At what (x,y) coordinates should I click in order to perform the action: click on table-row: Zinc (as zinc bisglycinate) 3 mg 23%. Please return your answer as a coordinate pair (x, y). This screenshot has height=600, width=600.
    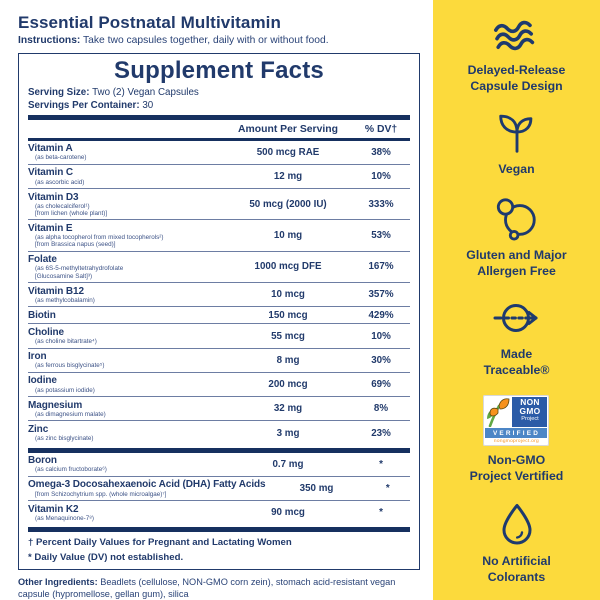
    Looking at the image, I should click on (219, 432).